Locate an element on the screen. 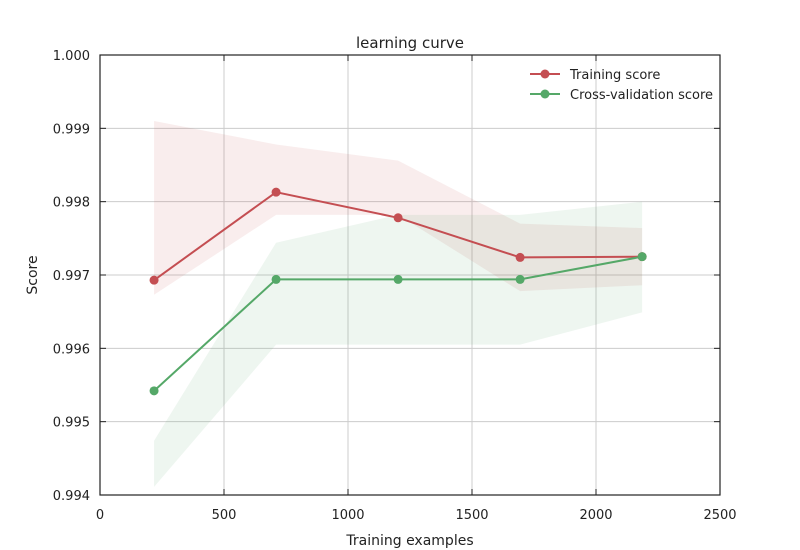 This screenshot has width=800, height=550. training-score-legend-label: Training score is located at coordinates (614, 75).